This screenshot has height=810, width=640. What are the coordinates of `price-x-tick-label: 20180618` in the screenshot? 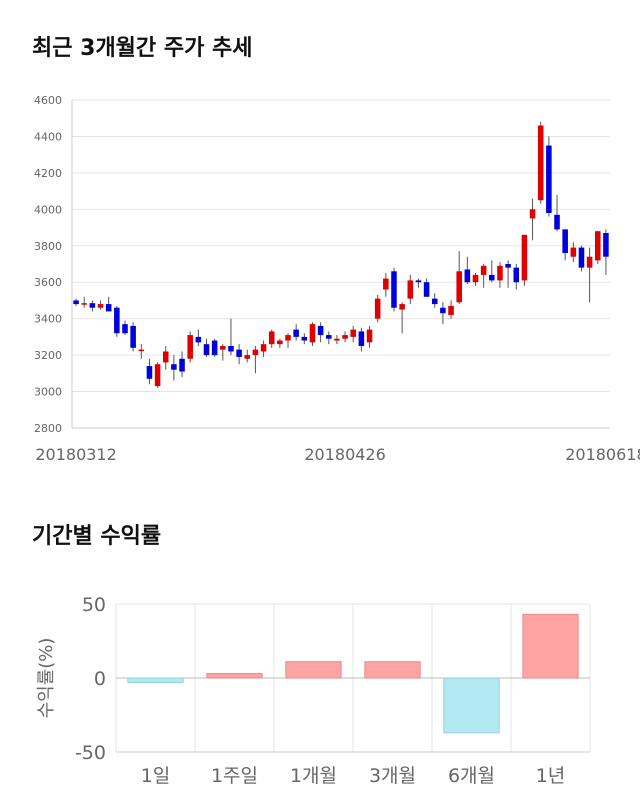 It's located at (602, 454).